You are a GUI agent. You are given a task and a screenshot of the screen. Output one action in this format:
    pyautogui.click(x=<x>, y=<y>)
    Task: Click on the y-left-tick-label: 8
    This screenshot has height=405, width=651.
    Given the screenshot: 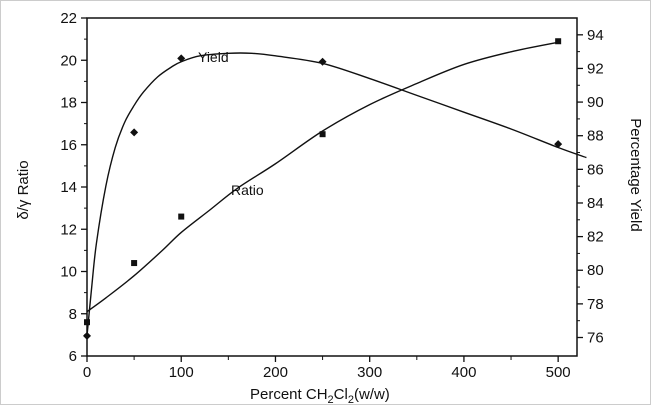 What is the action you would take?
    pyautogui.click(x=73, y=314)
    